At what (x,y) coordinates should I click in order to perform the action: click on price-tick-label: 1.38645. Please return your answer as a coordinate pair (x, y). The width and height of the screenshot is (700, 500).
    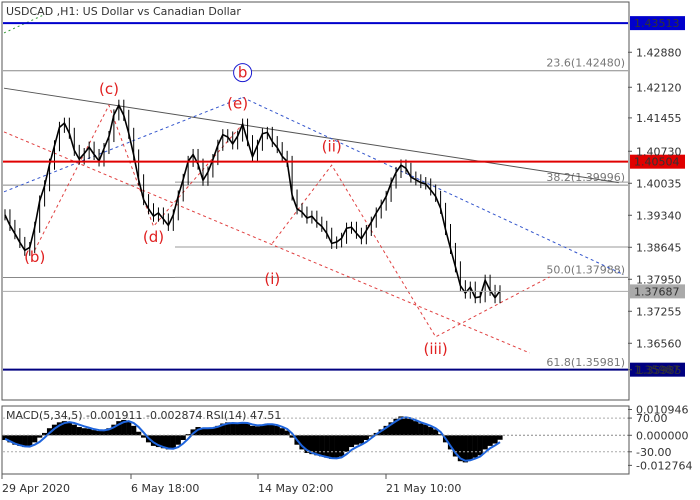
    Looking at the image, I should click on (659, 247).